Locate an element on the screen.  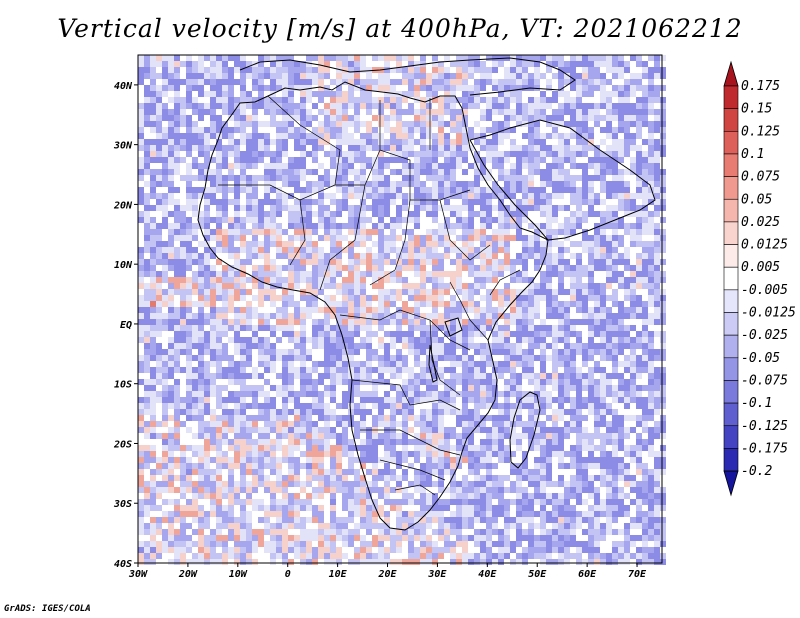
grads-credit: GrADS: IGES/COLA is located at coordinates (47, 609).